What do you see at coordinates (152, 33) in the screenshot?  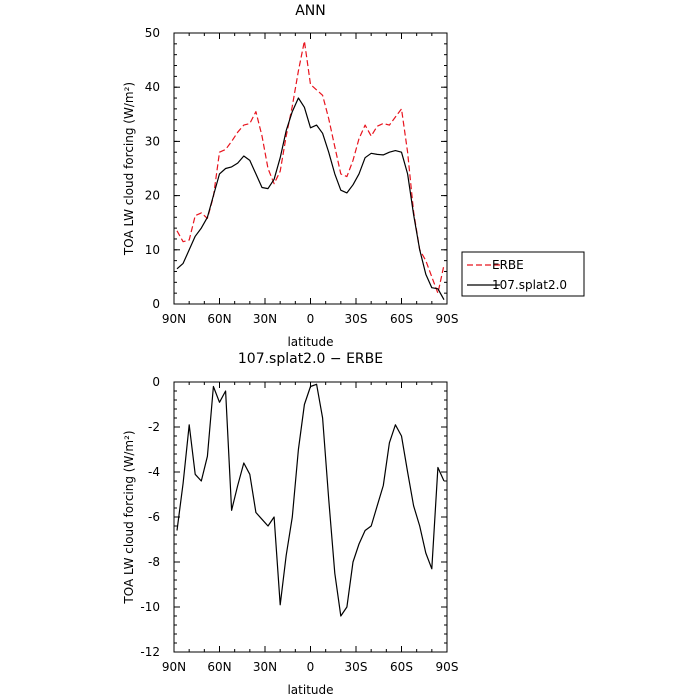 I see `y-tick-label: 50` at bounding box center [152, 33].